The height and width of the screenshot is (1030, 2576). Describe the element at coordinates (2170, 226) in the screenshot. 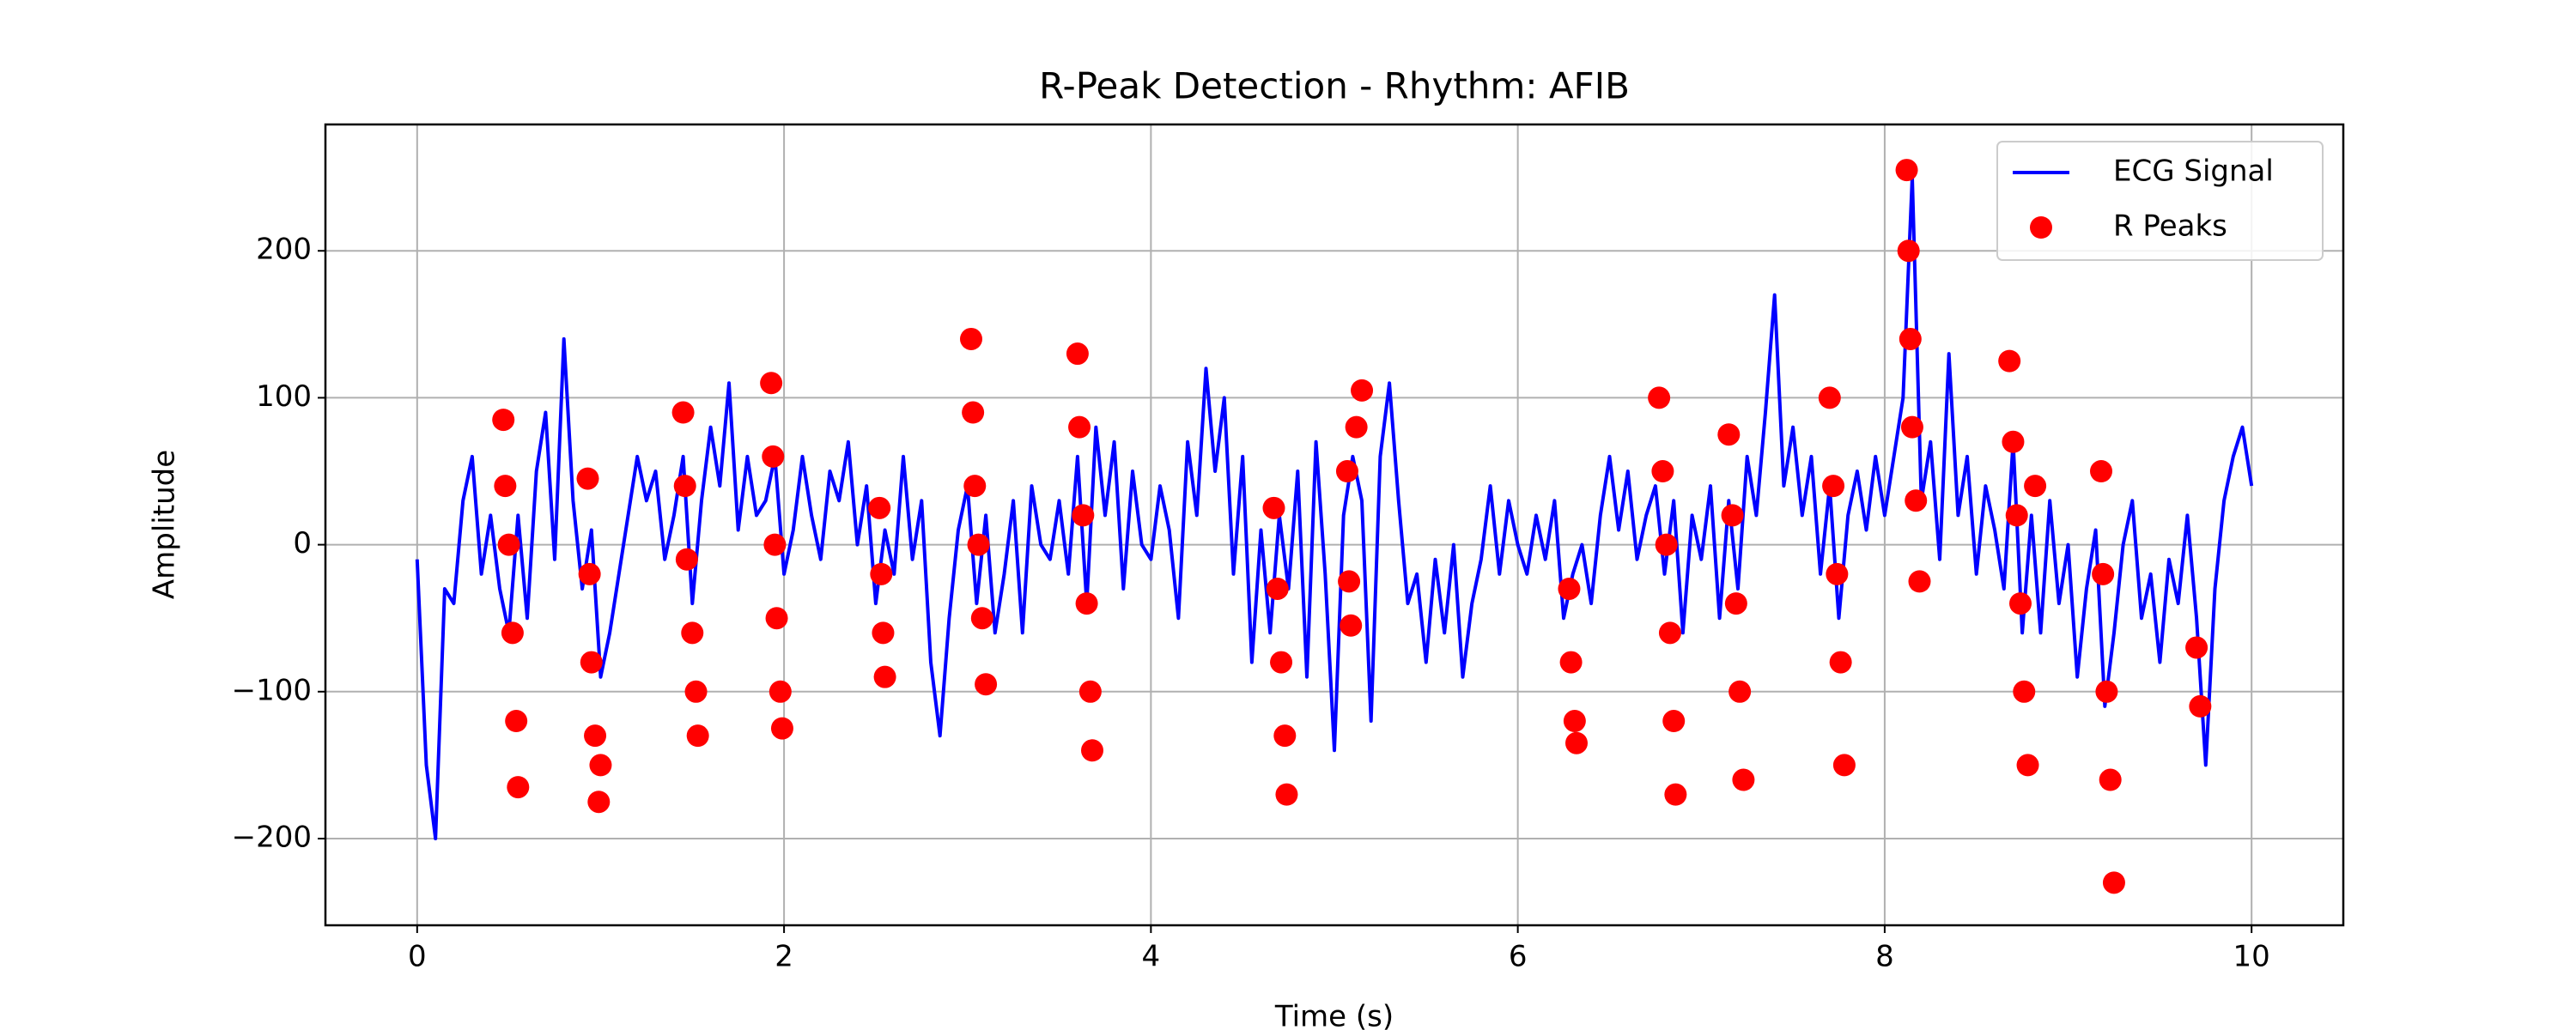

I see `legend-label: R Peaks` at that location.